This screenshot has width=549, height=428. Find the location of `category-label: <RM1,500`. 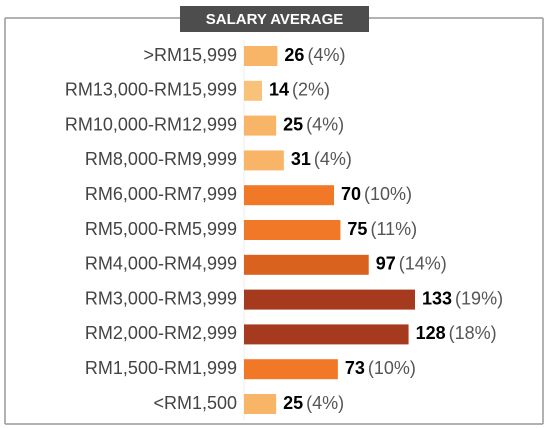

category-label: <RM1,500 is located at coordinates (195, 403).